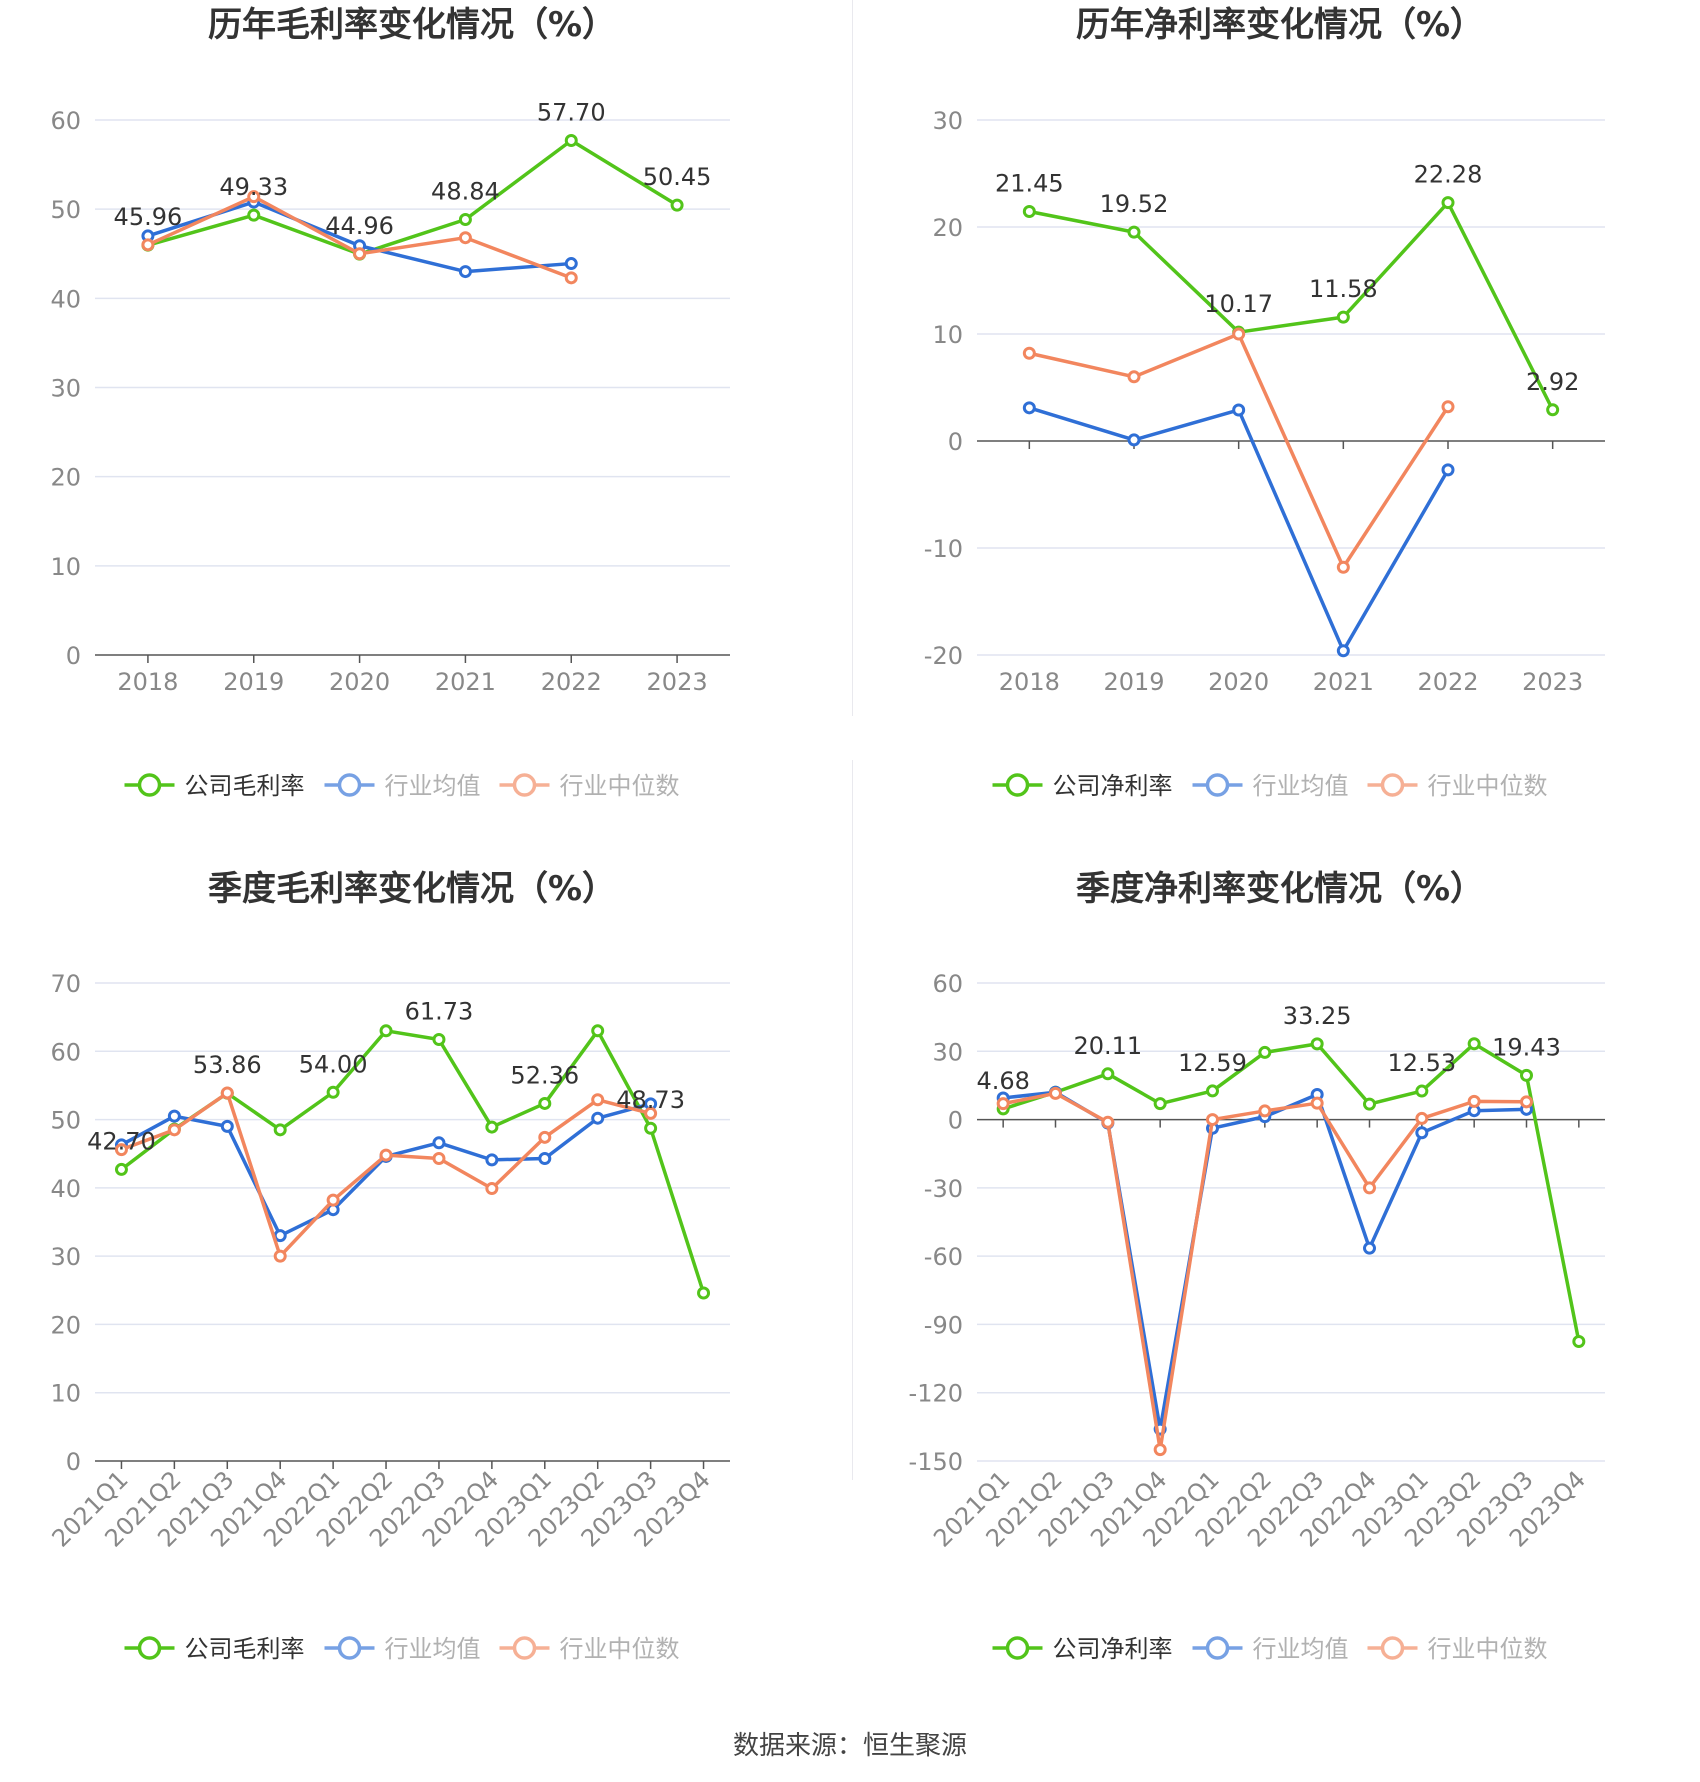 The image size is (1700, 1782). I want to click on legend-item: 公司净利率, so click(1082, 1649).